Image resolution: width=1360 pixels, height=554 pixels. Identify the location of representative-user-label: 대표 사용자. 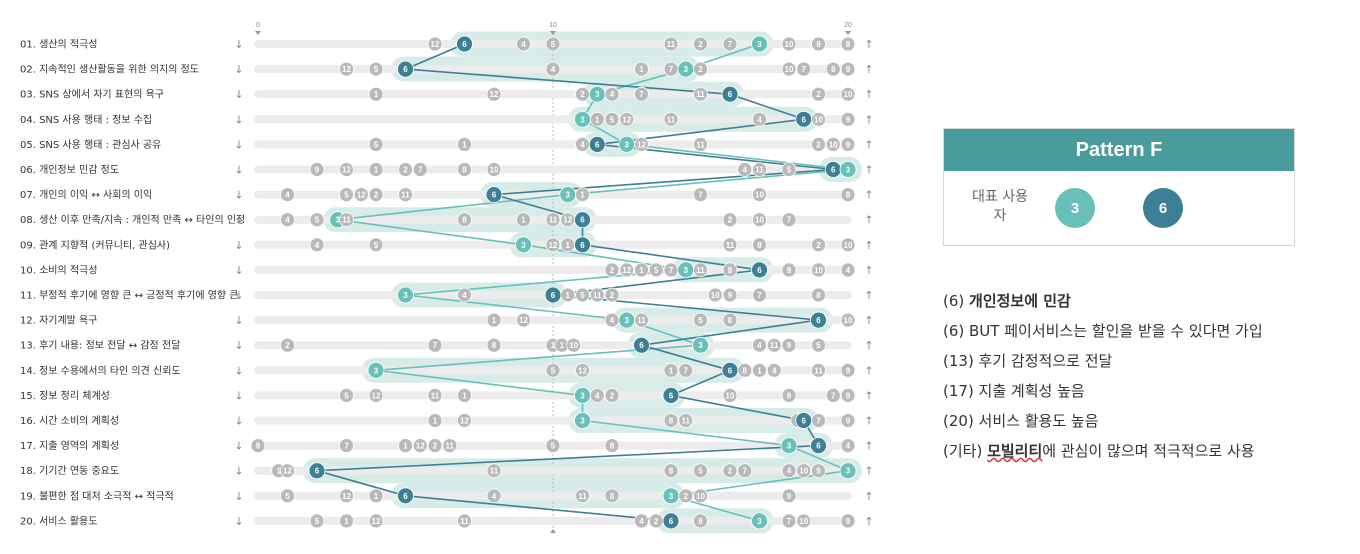
(1000, 206).